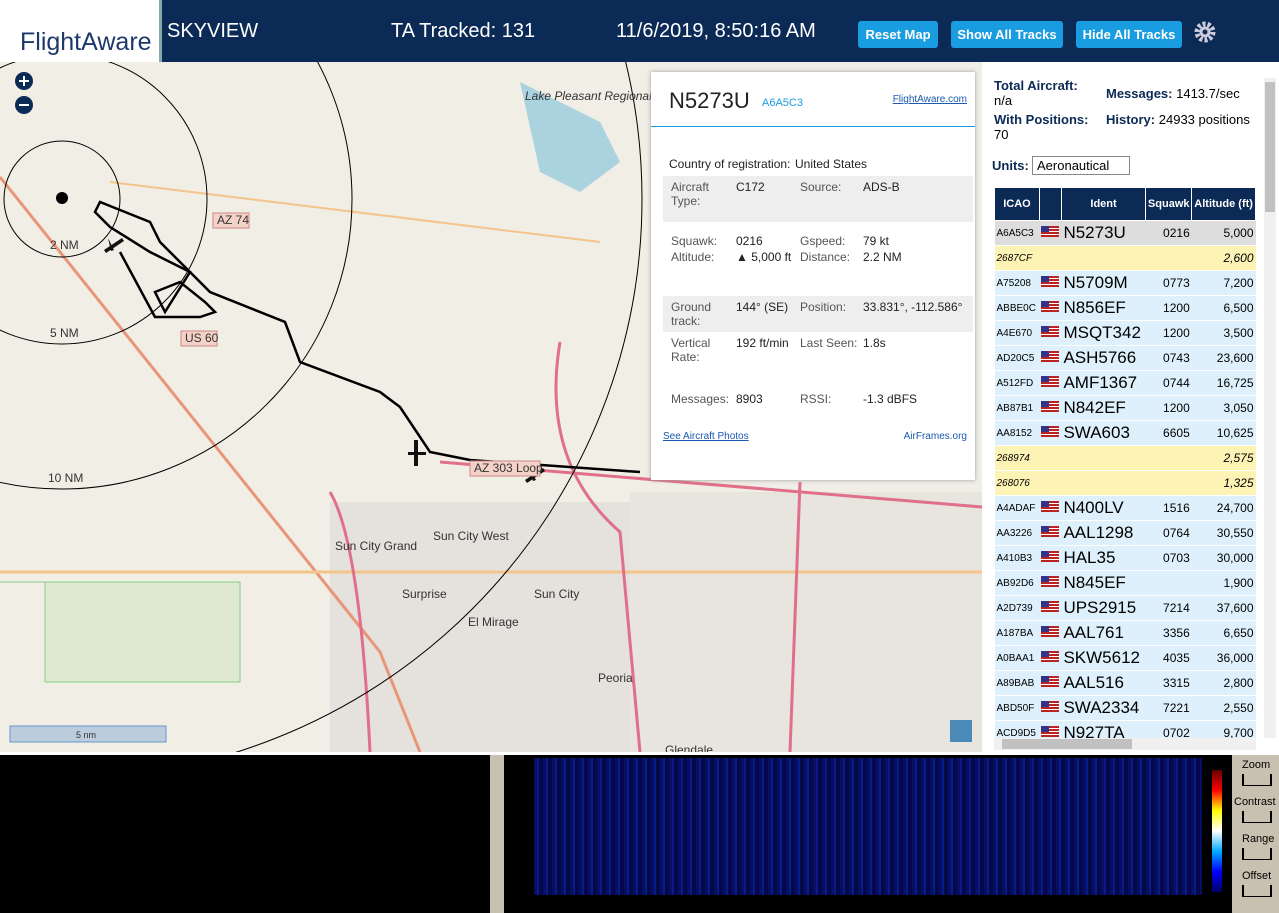 This screenshot has width=1279, height=913. What do you see at coordinates (497, 834) in the screenshot?
I see `splitter` at bounding box center [497, 834].